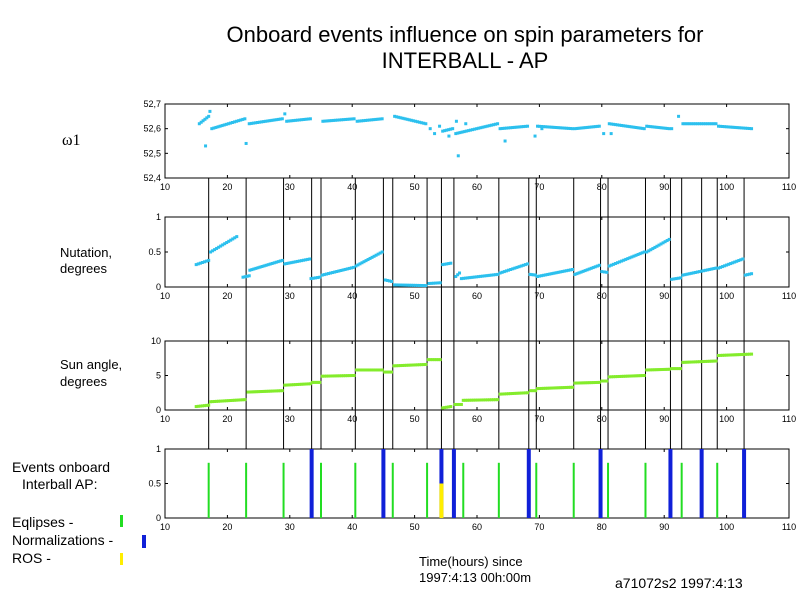 The width and height of the screenshot is (800, 600). Describe the element at coordinates (415, 296) in the screenshot. I see `x-tick-label: 50` at that location.